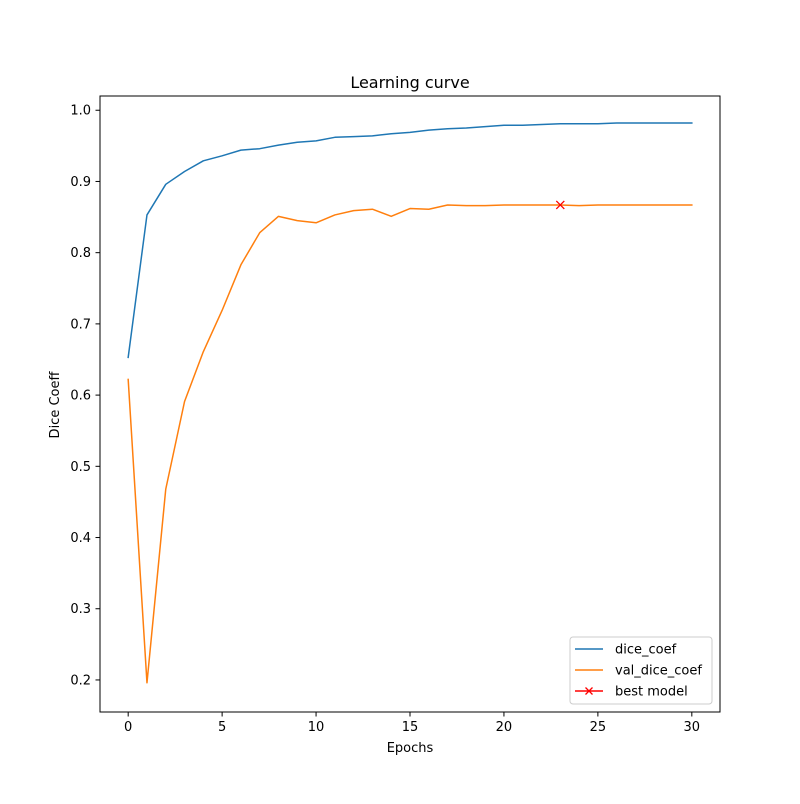  I want to click on legend-dice-coef-label: dice_coef, so click(646, 650).